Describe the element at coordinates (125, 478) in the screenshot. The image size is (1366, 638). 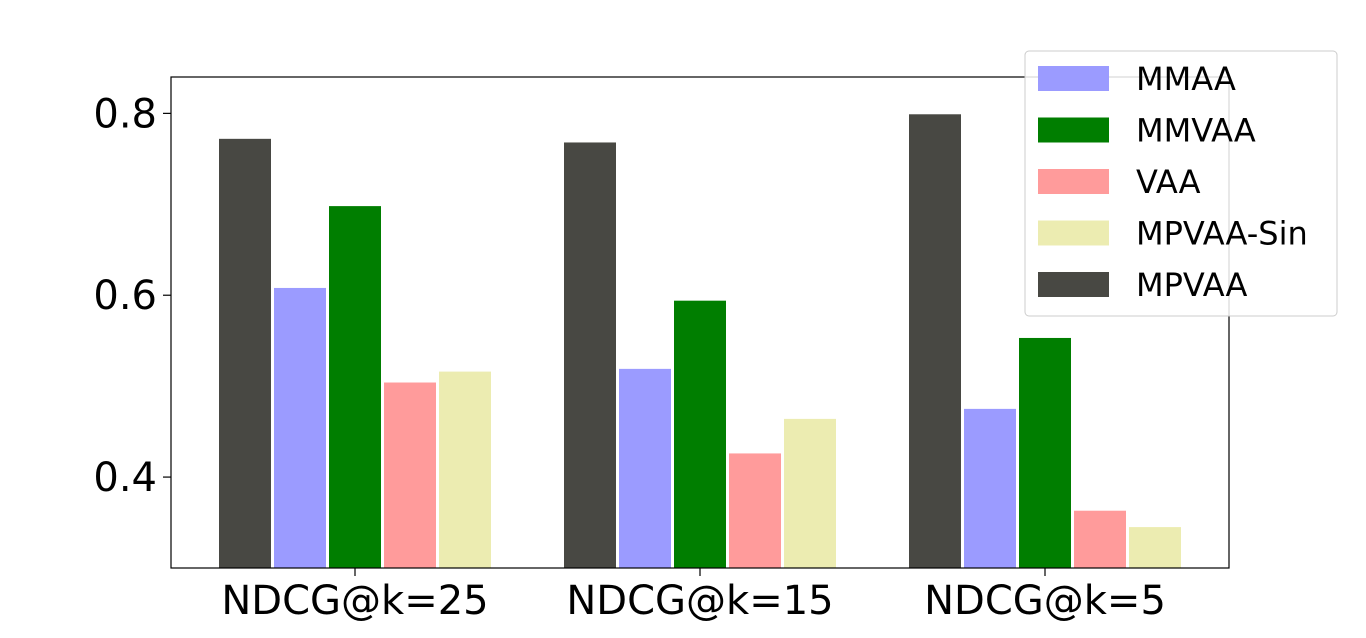
I see `y-tick-label: 0.4` at that location.